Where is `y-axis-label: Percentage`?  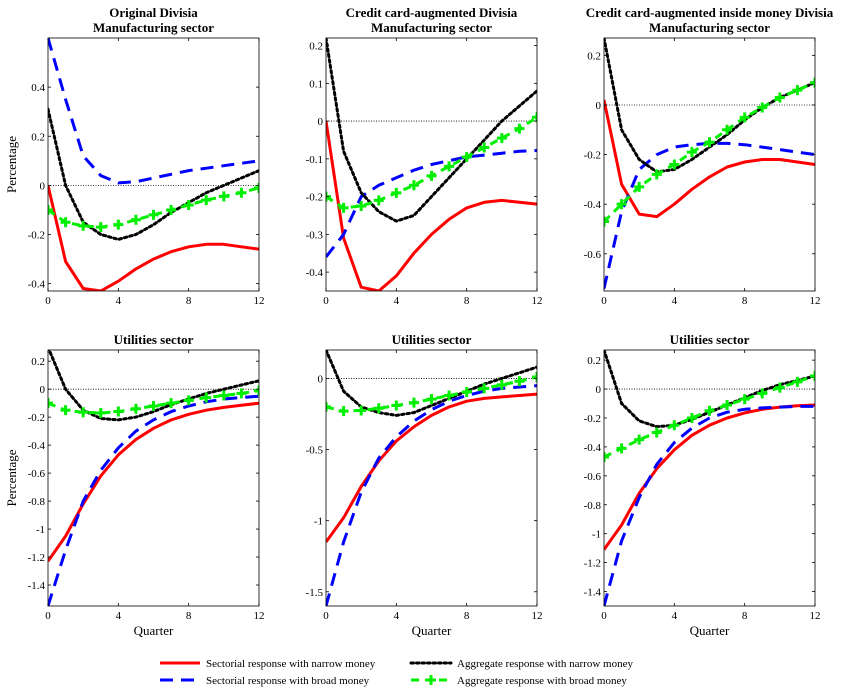
y-axis-label: Percentage is located at coordinates (11, 477).